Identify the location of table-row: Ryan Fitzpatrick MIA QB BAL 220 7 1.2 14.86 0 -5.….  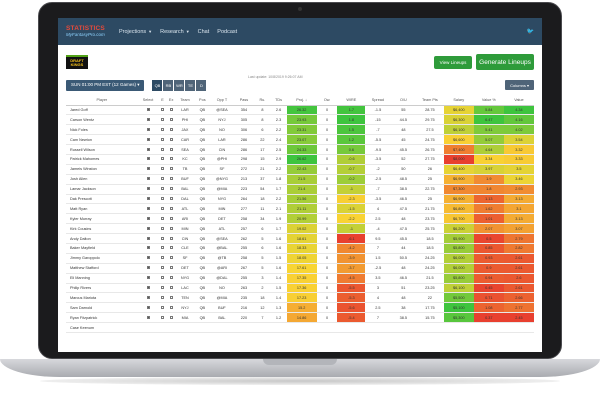
(300, 318).